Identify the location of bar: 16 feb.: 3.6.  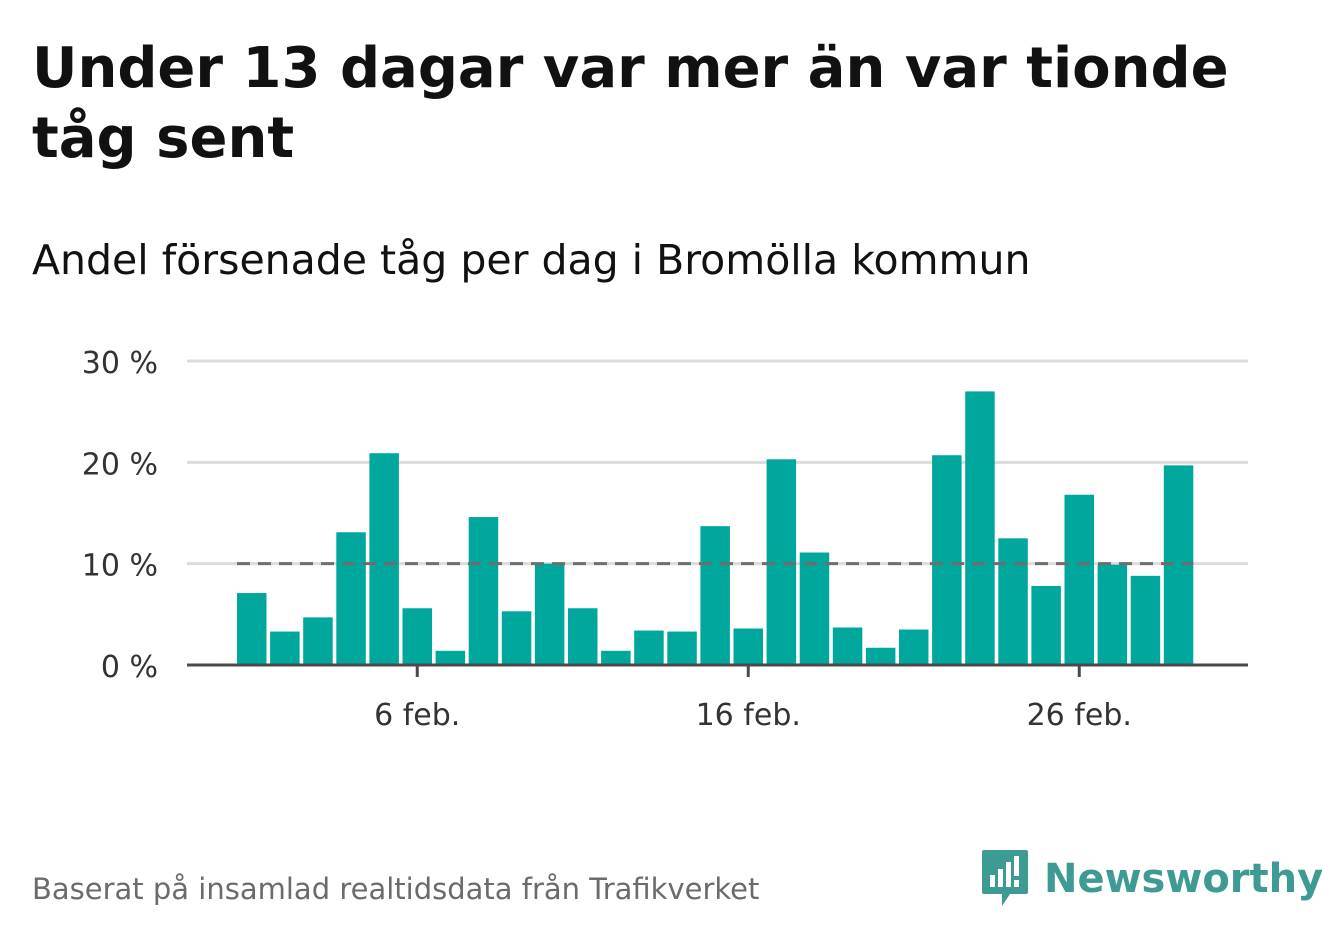
(748, 646).